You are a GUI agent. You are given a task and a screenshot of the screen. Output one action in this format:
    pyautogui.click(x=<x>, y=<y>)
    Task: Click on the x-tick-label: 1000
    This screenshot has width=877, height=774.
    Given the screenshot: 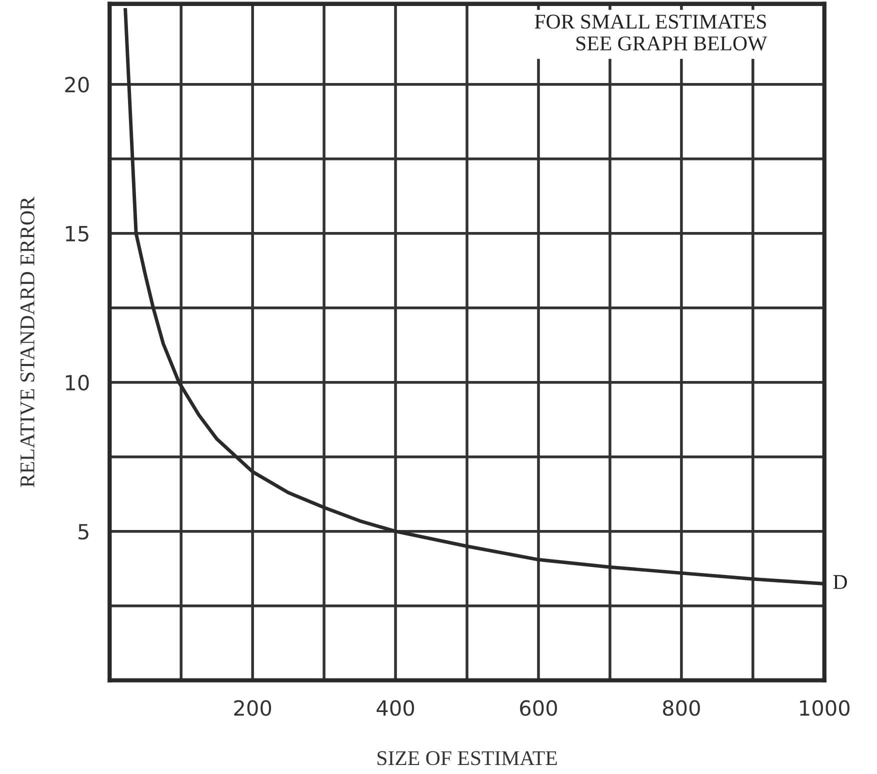 What is the action you would take?
    pyautogui.click(x=825, y=708)
    